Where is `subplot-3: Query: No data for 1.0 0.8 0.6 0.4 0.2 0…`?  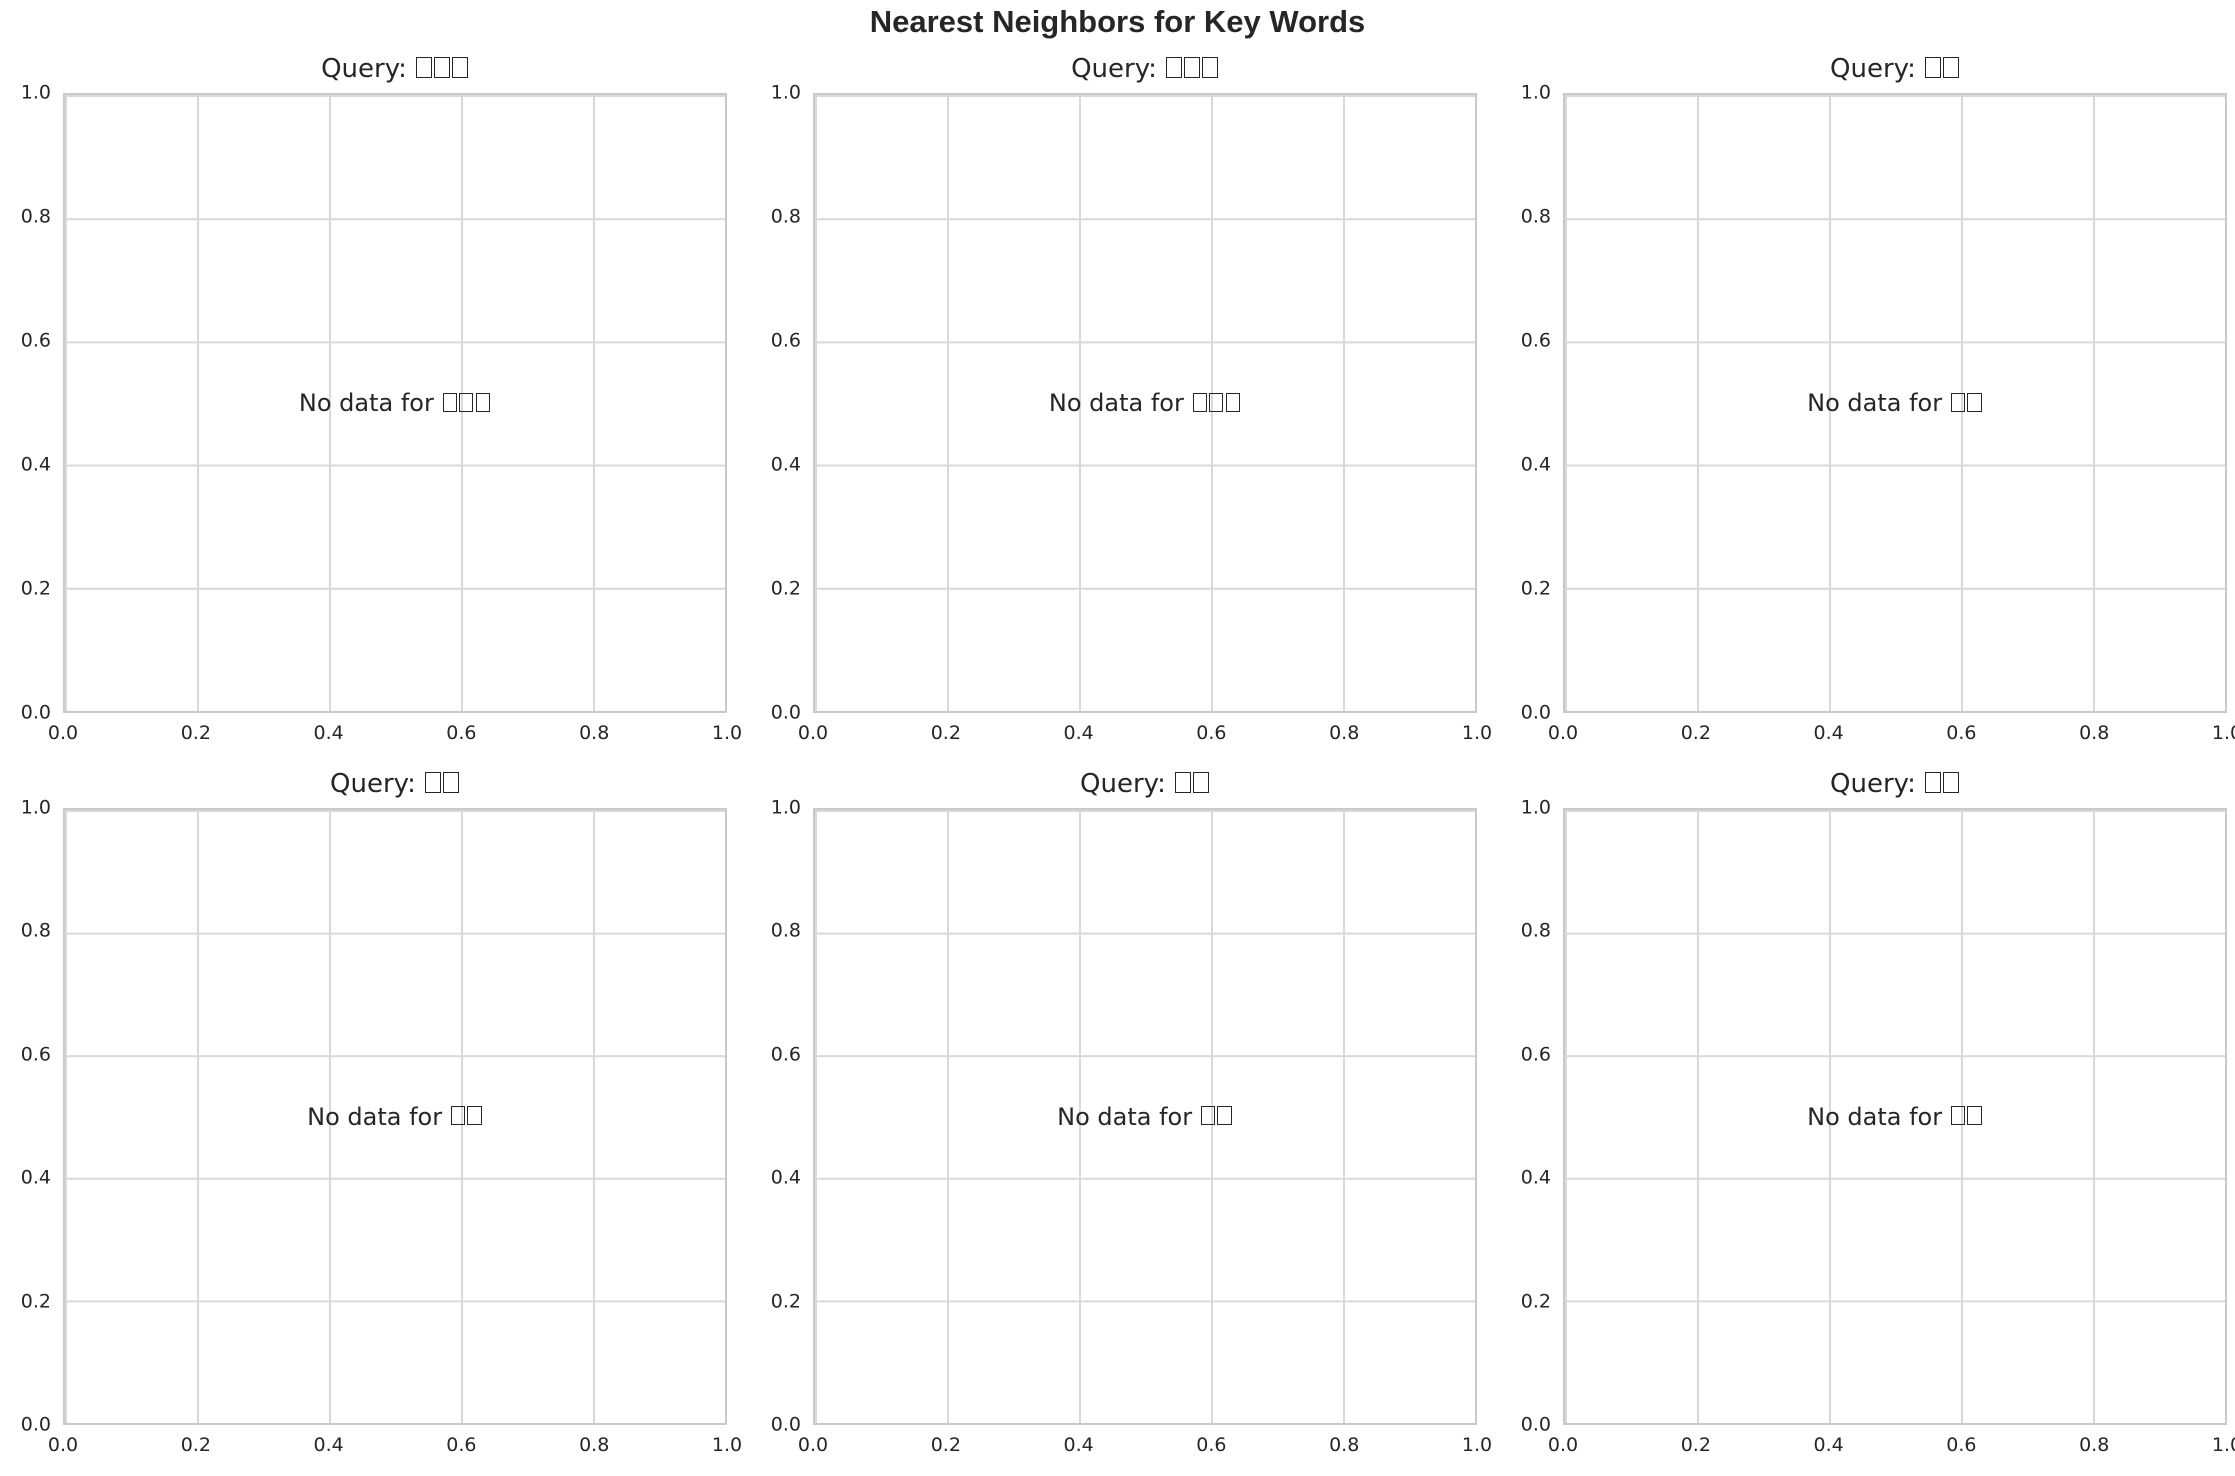
subplot-3: Query: No data for 1.0 0.8 0.6 0.4 0.2 0… is located at coordinates (1878, 398).